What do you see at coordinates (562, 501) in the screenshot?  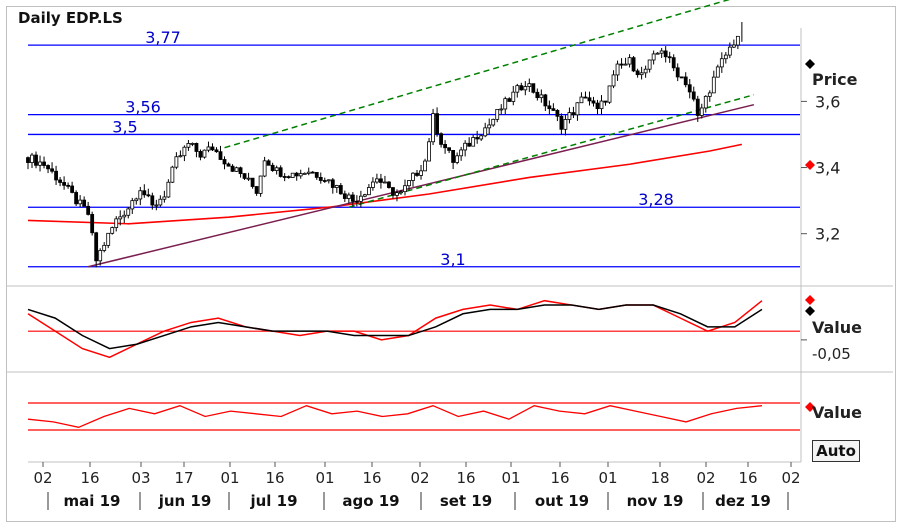 I see `x-month-label: out 19` at bounding box center [562, 501].